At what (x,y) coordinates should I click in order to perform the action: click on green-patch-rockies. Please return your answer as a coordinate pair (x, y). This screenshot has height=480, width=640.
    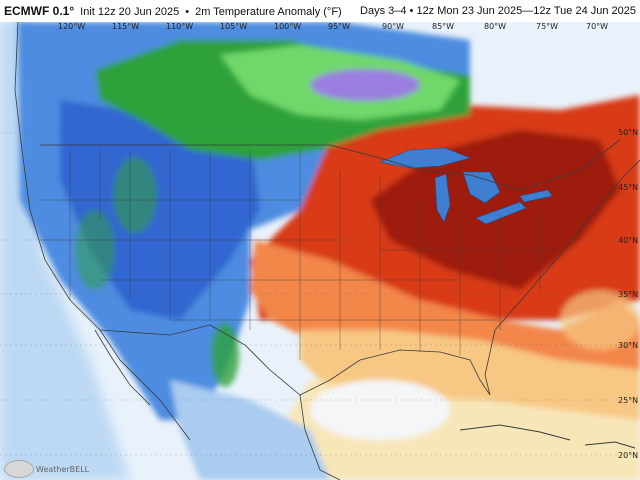
    Looking at the image, I should click on (135, 195).